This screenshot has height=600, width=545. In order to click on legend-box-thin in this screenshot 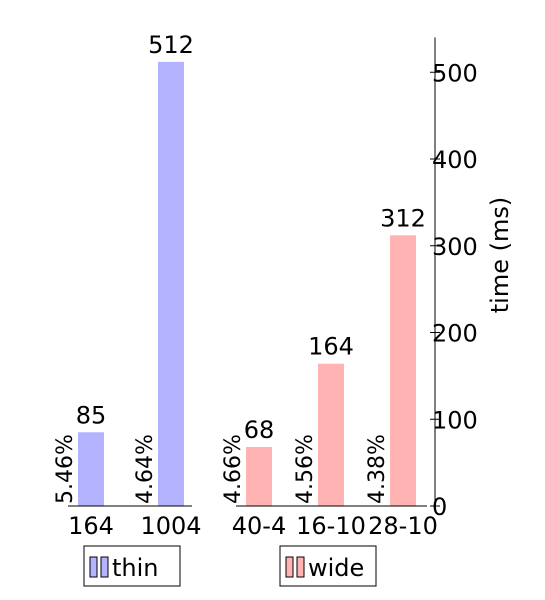, I will do `click(132, 566)`.